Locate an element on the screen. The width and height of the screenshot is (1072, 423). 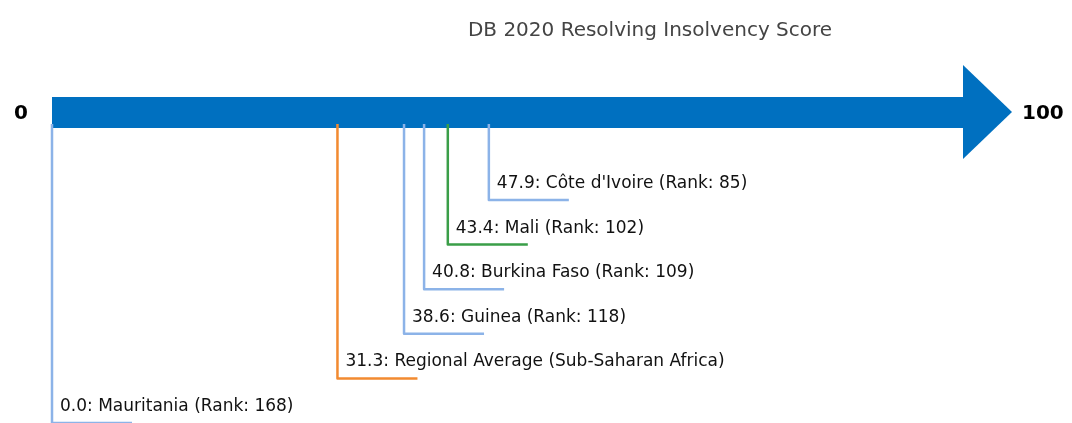
data-label: 43.4: Mali (Rank: 102) is located at coordinates (550, 226).